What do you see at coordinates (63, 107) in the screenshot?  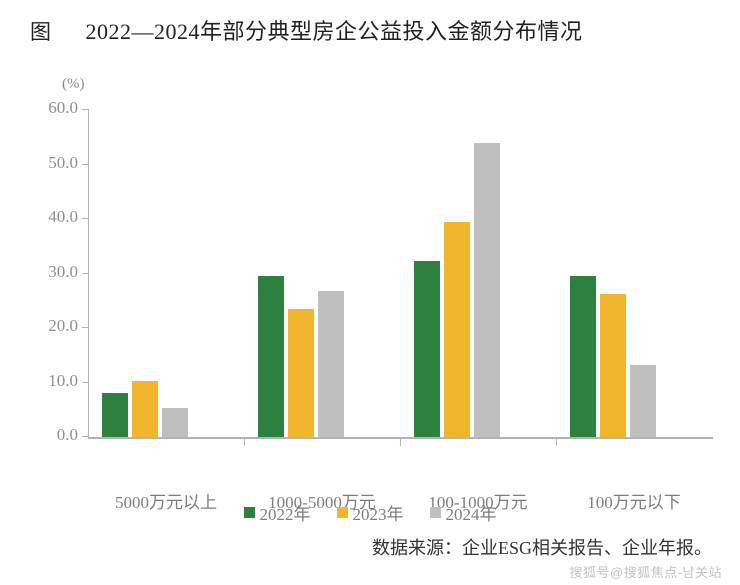 I see `y-axis-tick-label: 60.0` at bounding box center [63, 107].